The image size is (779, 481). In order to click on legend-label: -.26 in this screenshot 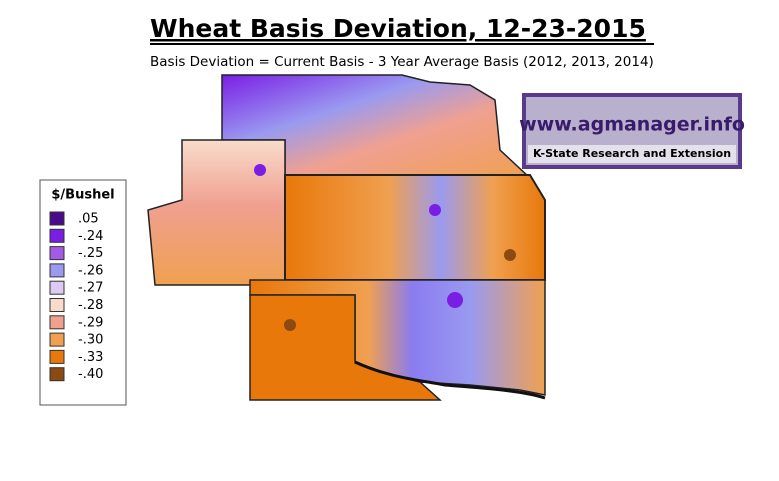, I will do `click(90, 270)`.